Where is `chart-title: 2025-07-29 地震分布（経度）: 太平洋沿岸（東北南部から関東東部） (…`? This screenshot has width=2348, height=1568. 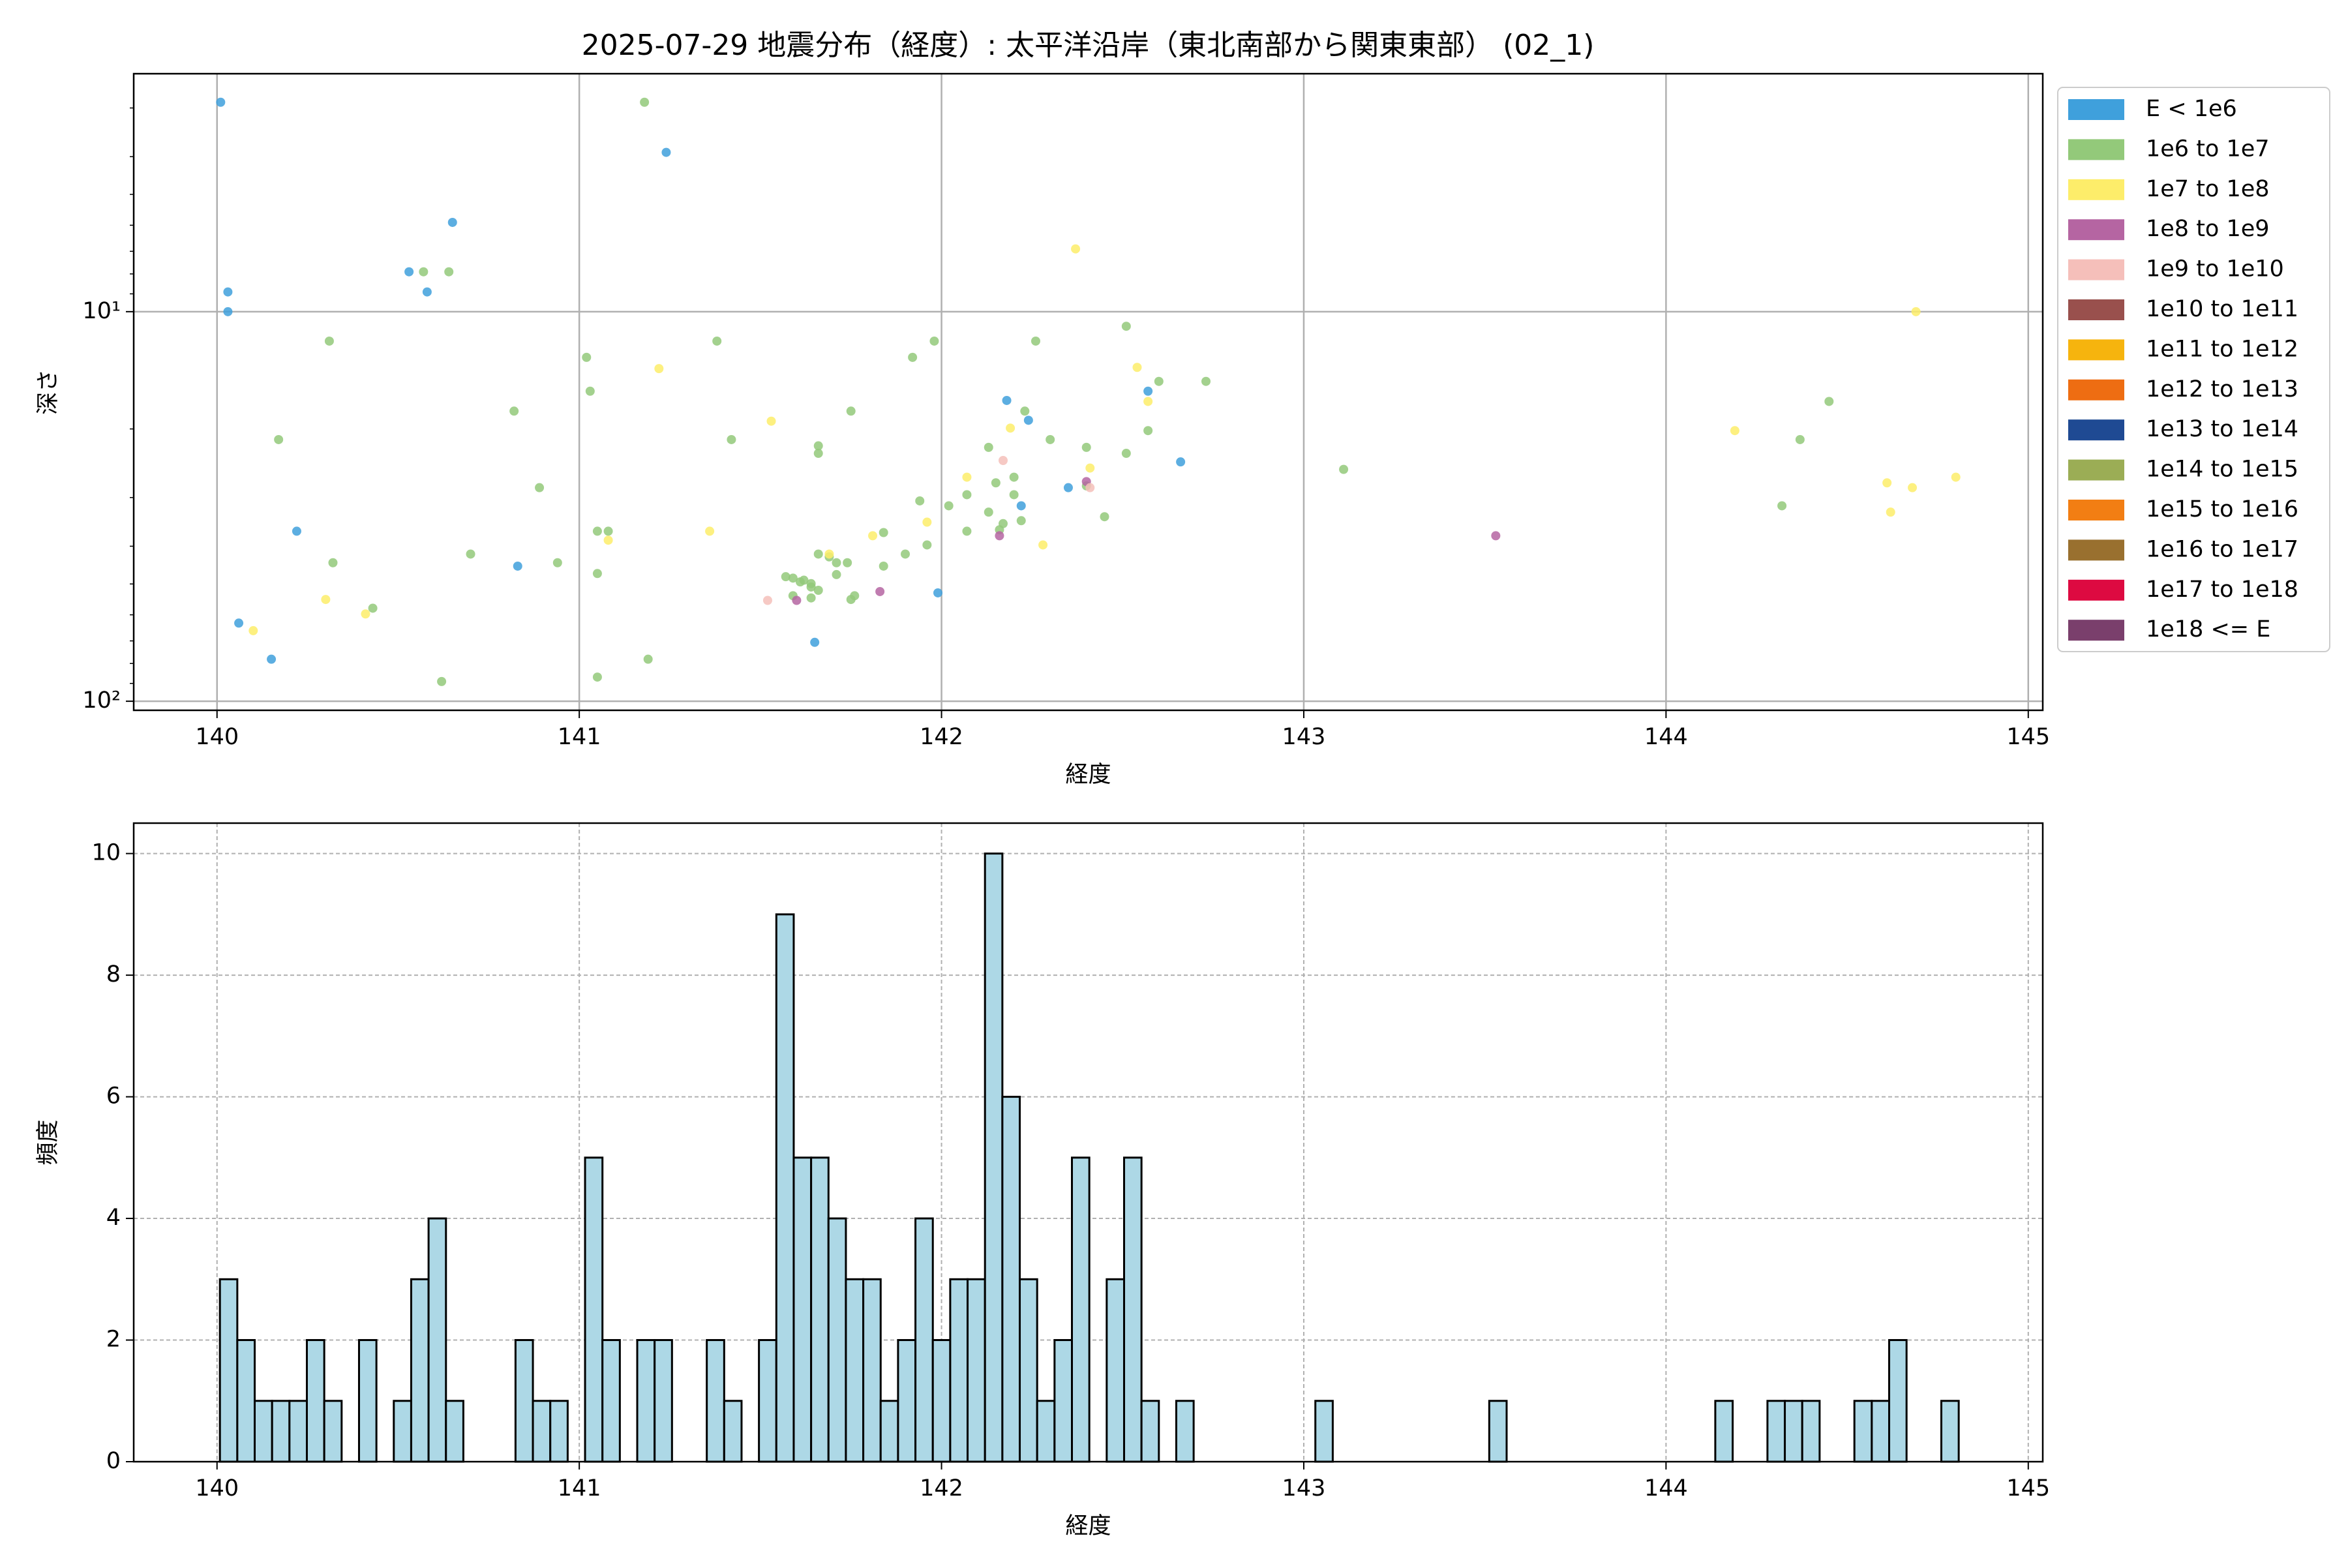
chart-title: 2025-07-29 地震分布（経度）: 太平洋沿岸（東北南部から関東東部） (… is located at coordinates (1089, 45).